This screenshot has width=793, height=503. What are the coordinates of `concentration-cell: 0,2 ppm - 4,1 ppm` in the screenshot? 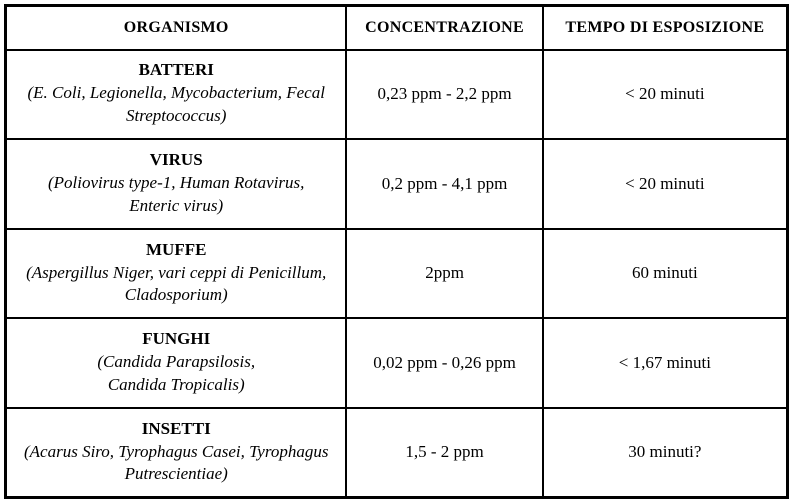 It's located at (444, 184).